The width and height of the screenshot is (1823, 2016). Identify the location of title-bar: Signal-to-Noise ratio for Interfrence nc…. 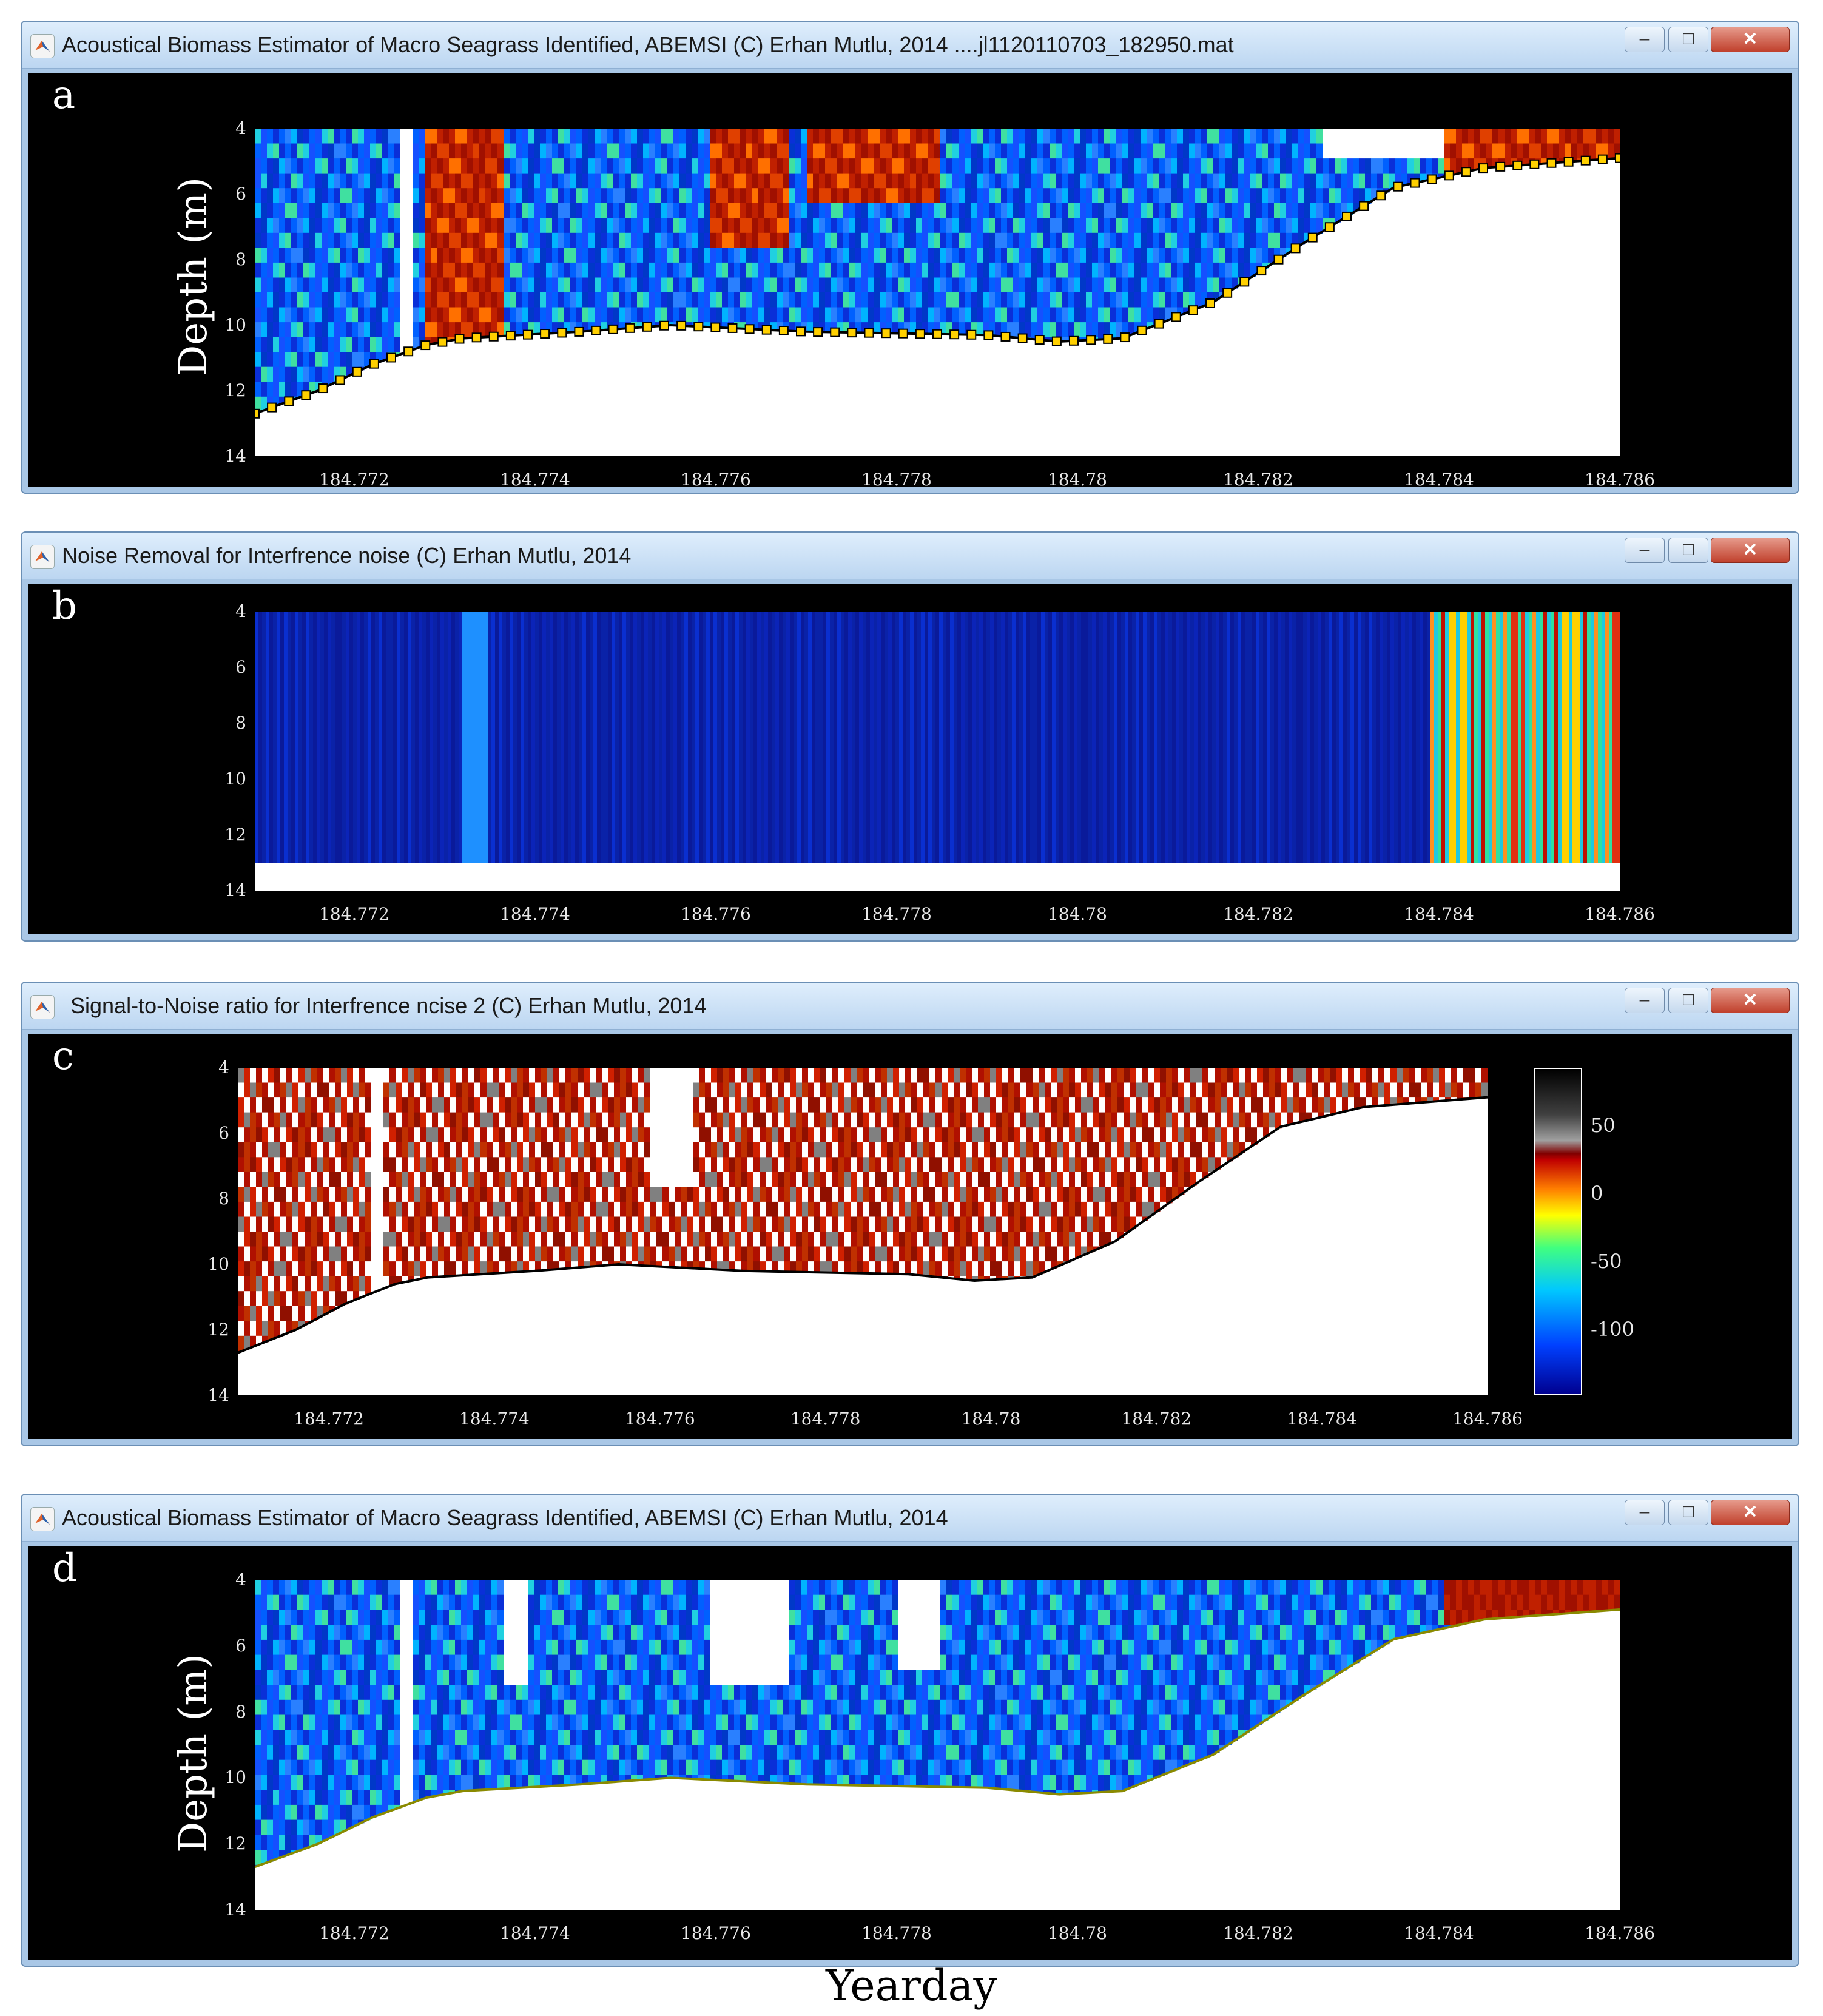
(910, 1007).